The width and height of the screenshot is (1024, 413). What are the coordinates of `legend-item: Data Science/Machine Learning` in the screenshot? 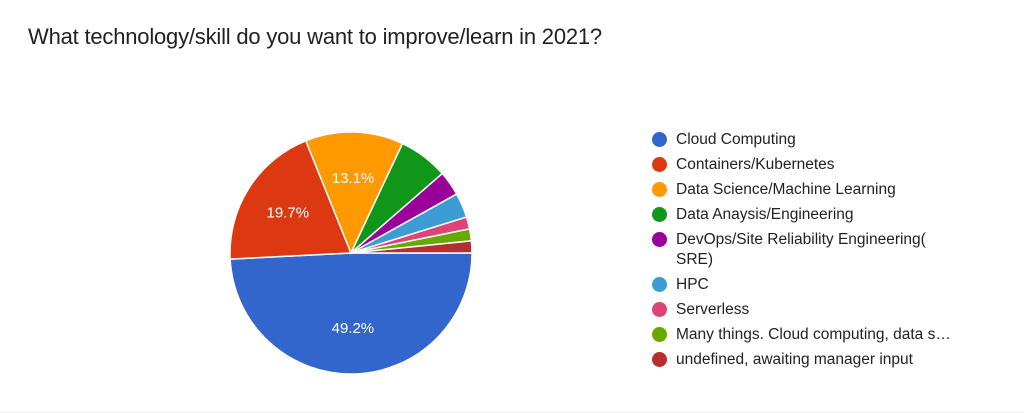 It's located at (809, 190).